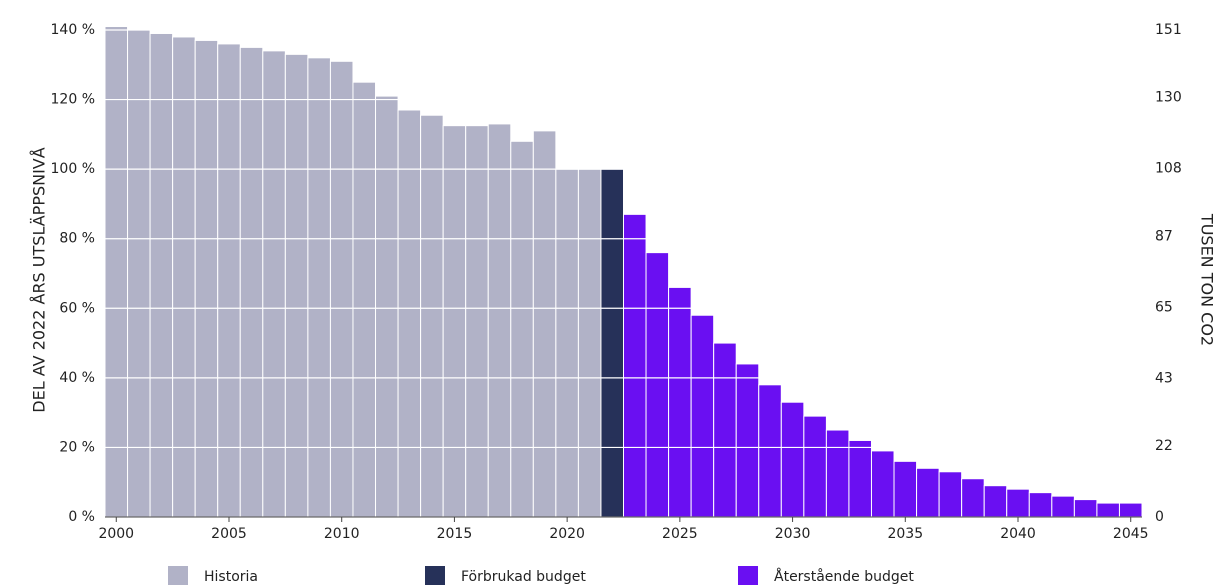 The height and width of the screenshot is (585, 1217). Describe the element at coordinates (342, 534) in the screenshot. I see `x-tick-label: 2010` at that location.